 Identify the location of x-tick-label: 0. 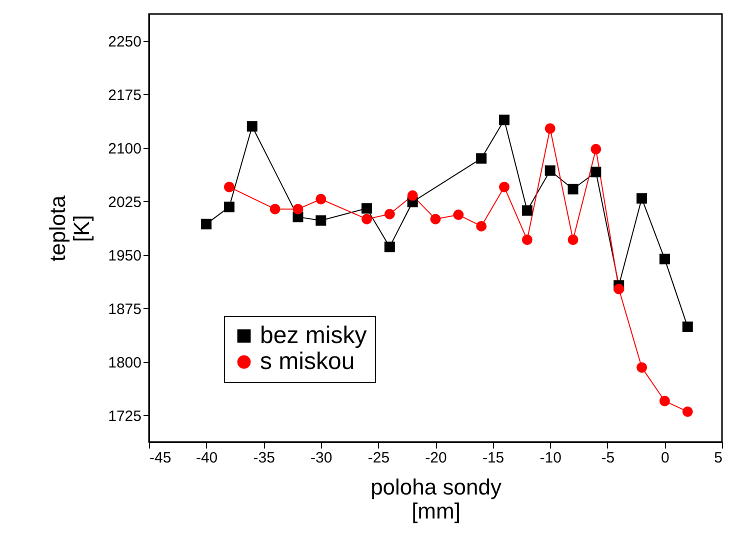
(665, 458).